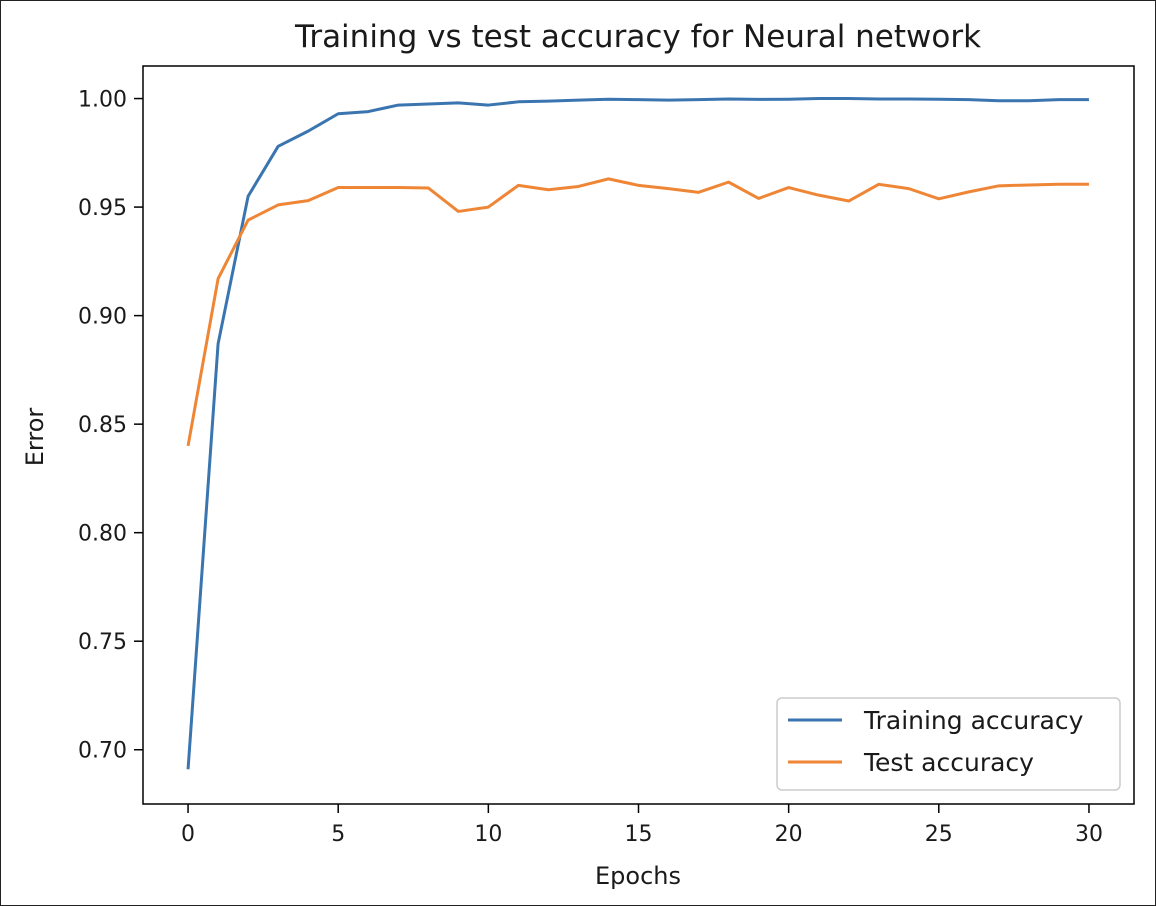  What do you see at coordinates (102, 642) in the screenshot?
I see `y-tick-label: 0.75` at bounding box center [102, 642].